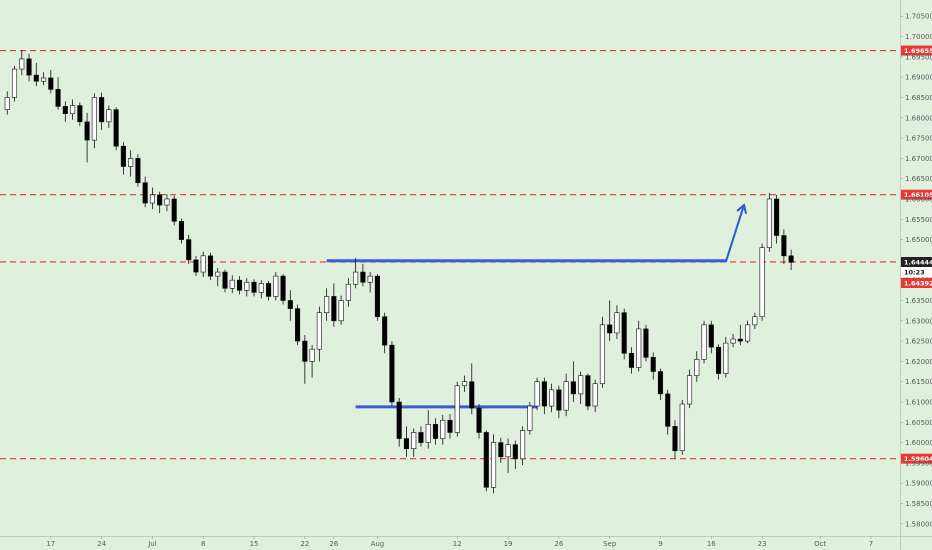  Describe the element at coordinates (736, 233) in the screenshot. I see `projection-arrow` at that location.